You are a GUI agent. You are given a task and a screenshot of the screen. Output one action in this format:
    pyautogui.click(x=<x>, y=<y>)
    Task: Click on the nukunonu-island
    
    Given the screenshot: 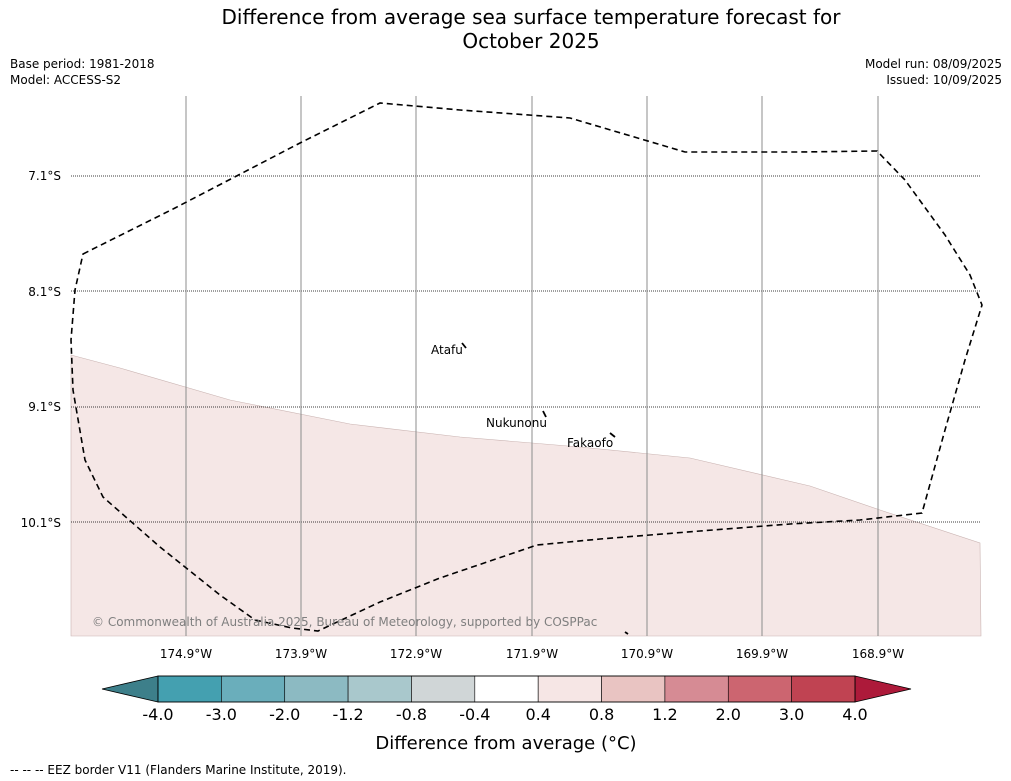 What is the action you would take?
    pyautogui.click(x=544, y=414)
    